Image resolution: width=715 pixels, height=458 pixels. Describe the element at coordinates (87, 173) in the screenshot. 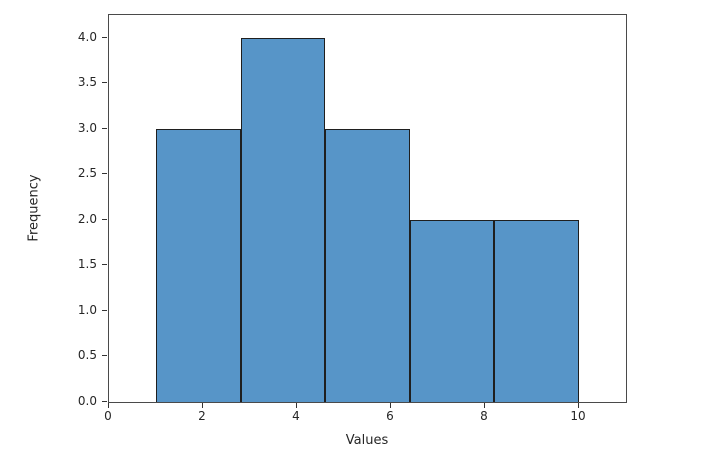

I see `y-tick-label: 2.5` at that location.